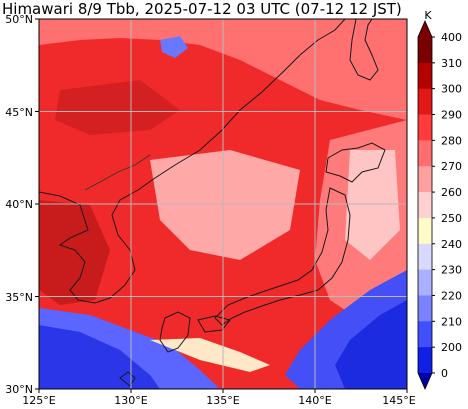 The height and width of the screenshot is (409, 468). I want to click on lat-label-35: 35°N, so click(19, 297).